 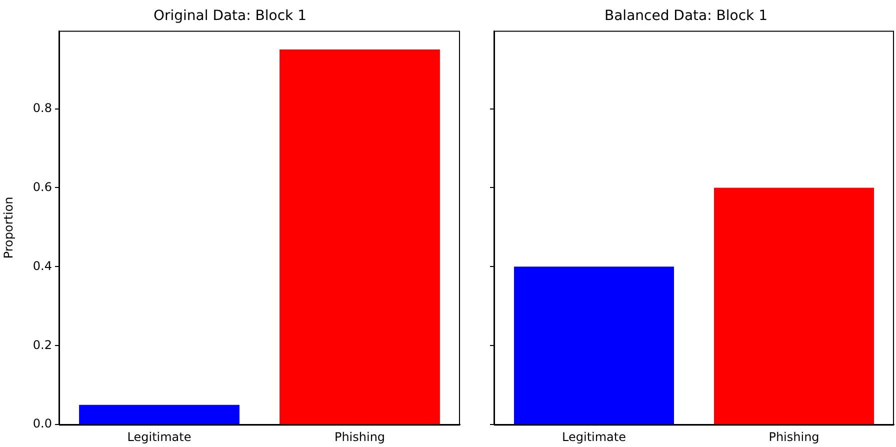 I want to click on y-tick-label: 0.4, so click(x=42, y=265).